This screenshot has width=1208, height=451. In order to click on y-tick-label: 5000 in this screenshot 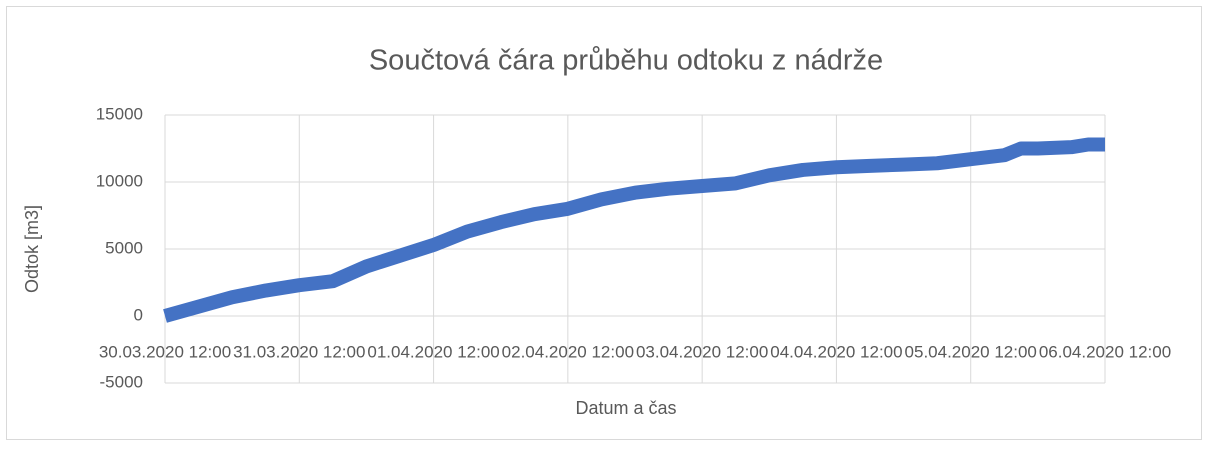, I will do `click(124, 247)`.